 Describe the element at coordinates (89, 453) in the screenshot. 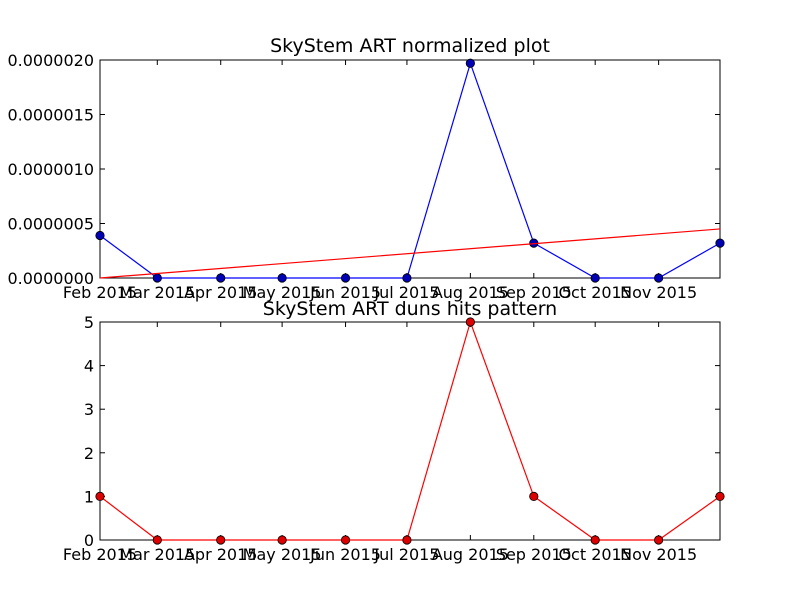

I see `y-tick-label: 2` at that location.